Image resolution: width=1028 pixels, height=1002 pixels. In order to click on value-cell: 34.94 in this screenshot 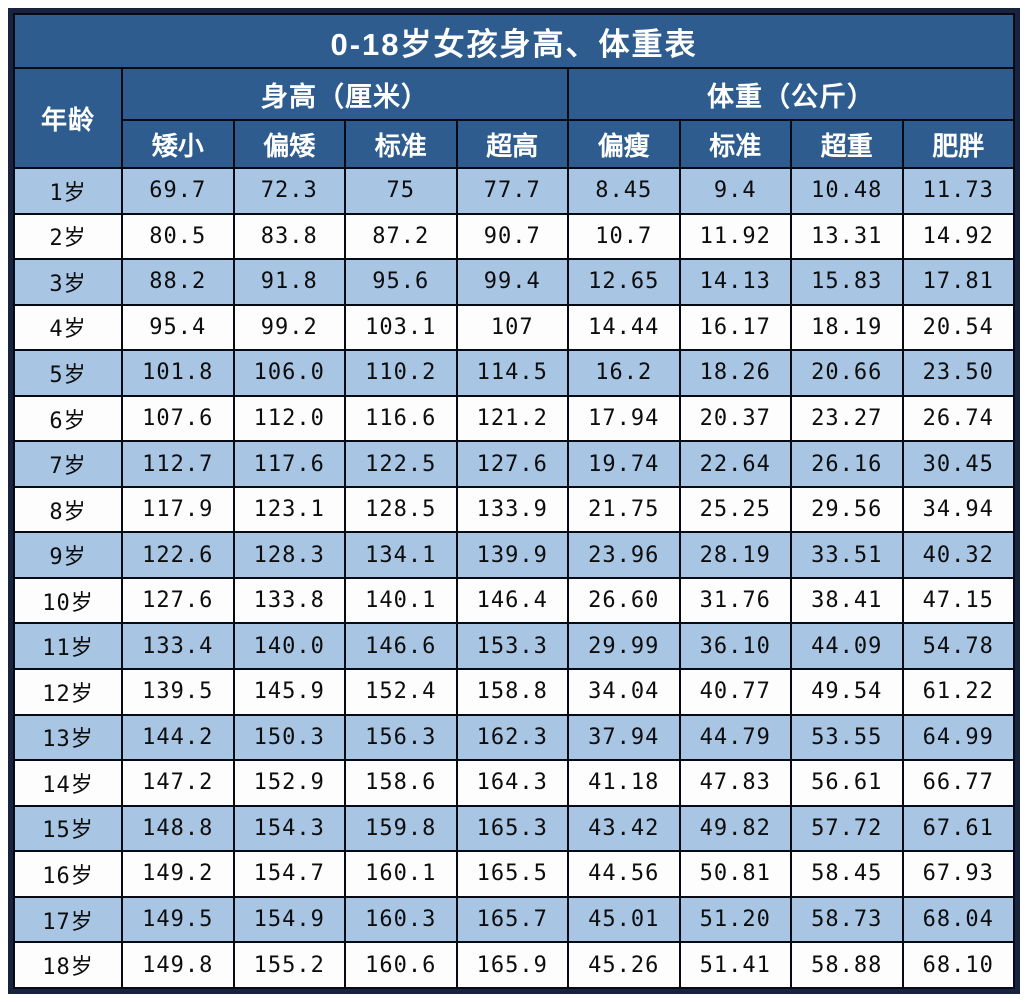, I will do `click(958, 509)`.